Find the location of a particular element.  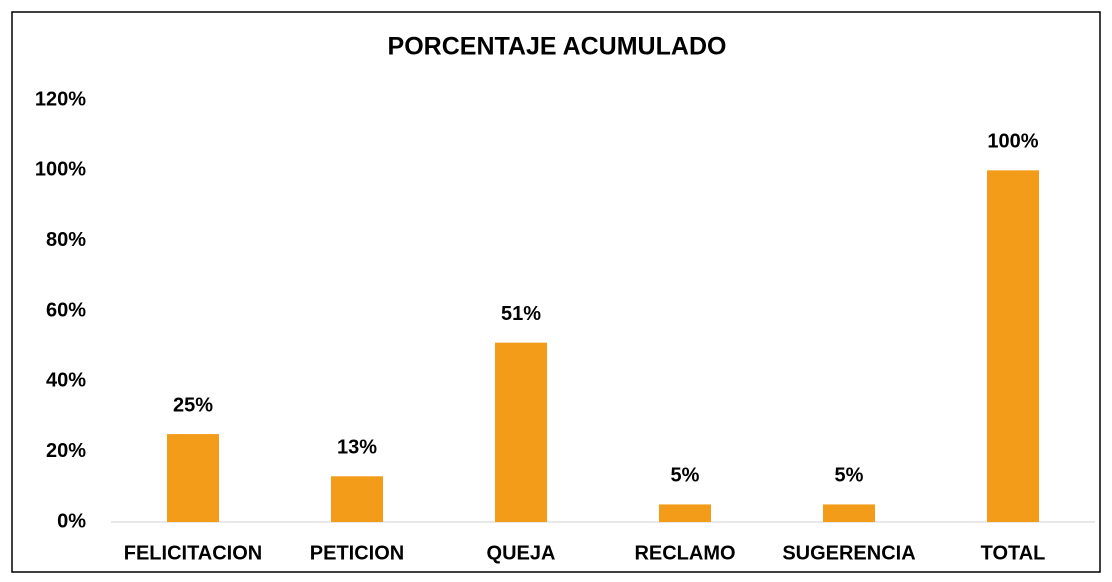

y-tick-label: 60% is located at coordinates (66, 310).